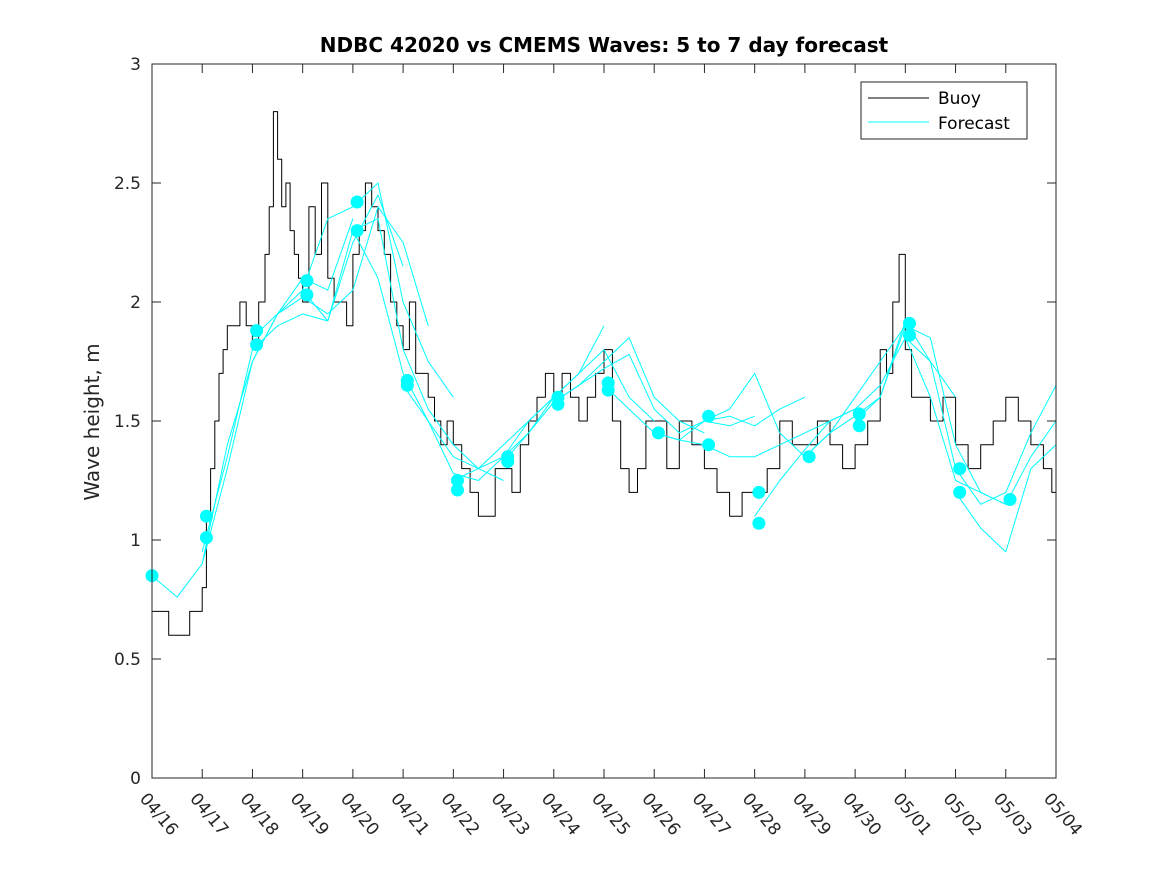 This screenshot has width=1167, height=875. I want to click on legend: Buoy Forecast, so click(944, 110).